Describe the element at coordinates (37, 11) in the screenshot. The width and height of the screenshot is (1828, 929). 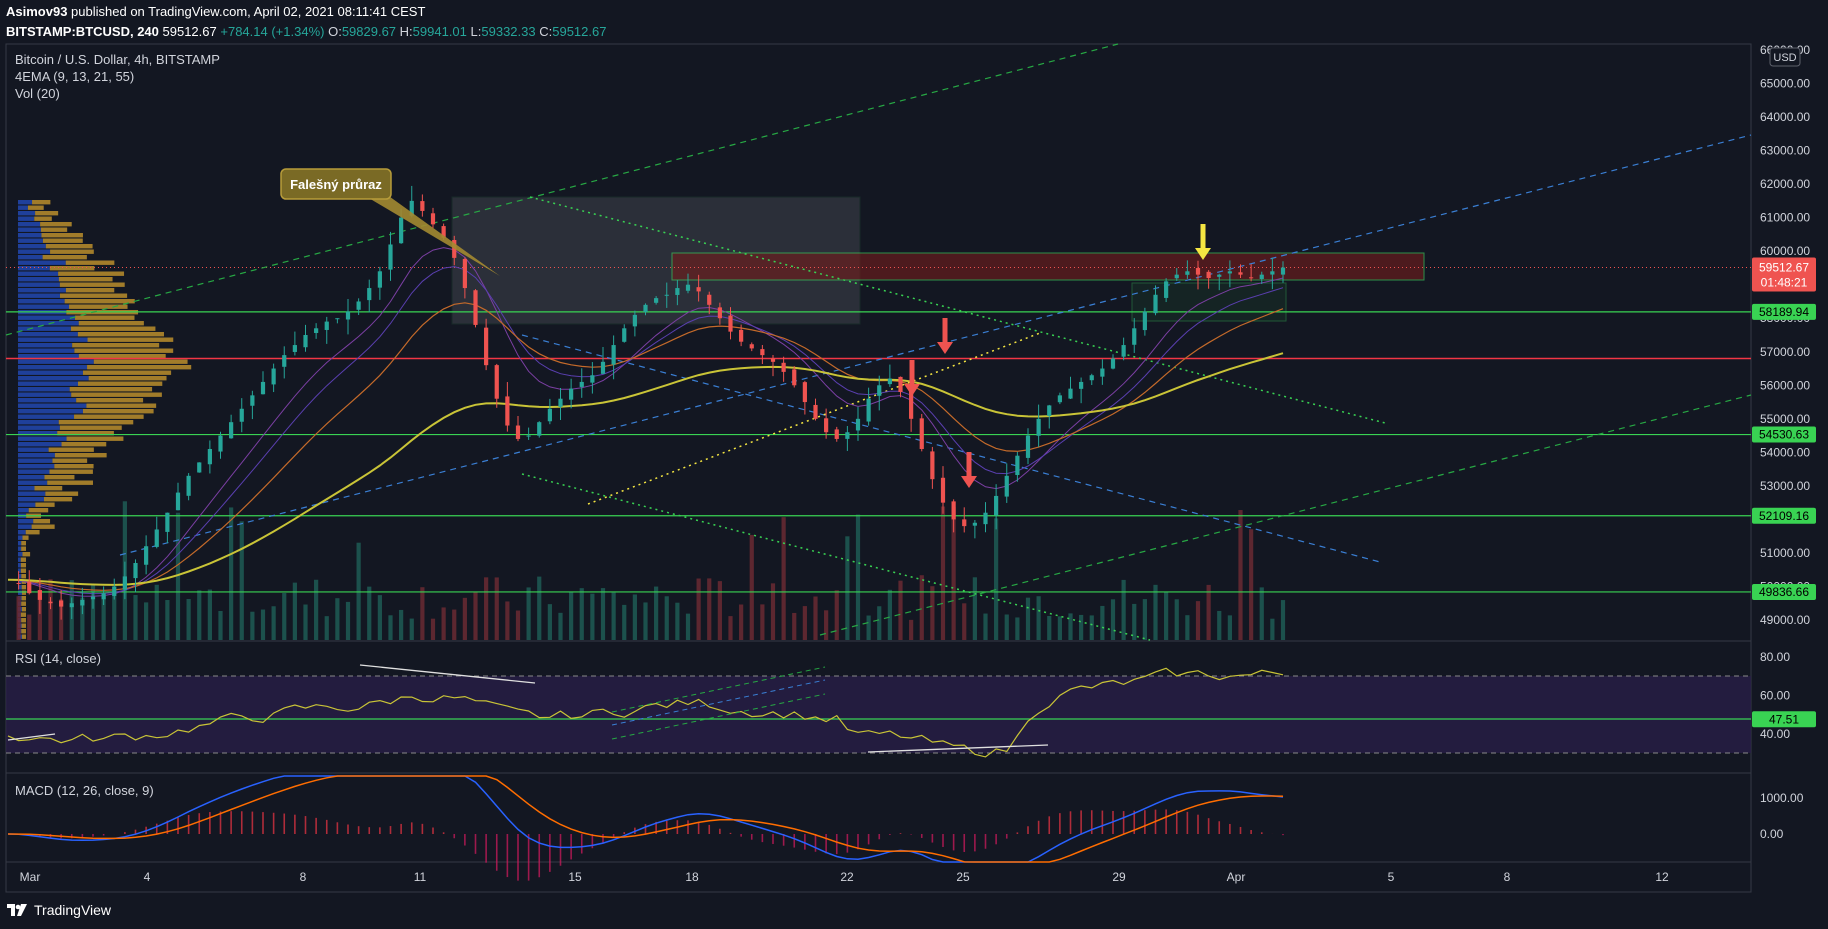
I see `author-name: Asimov93` at that location.